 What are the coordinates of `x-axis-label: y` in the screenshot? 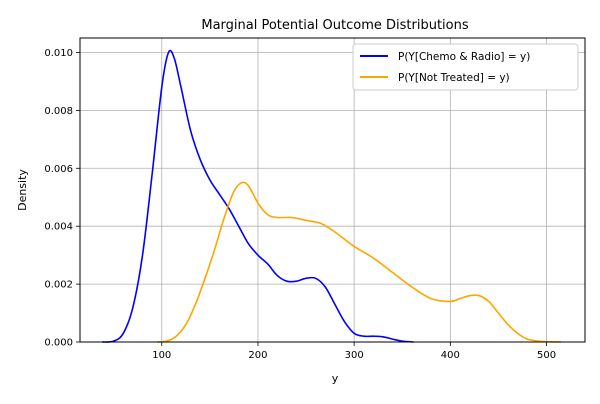 It's located at (335, 378).